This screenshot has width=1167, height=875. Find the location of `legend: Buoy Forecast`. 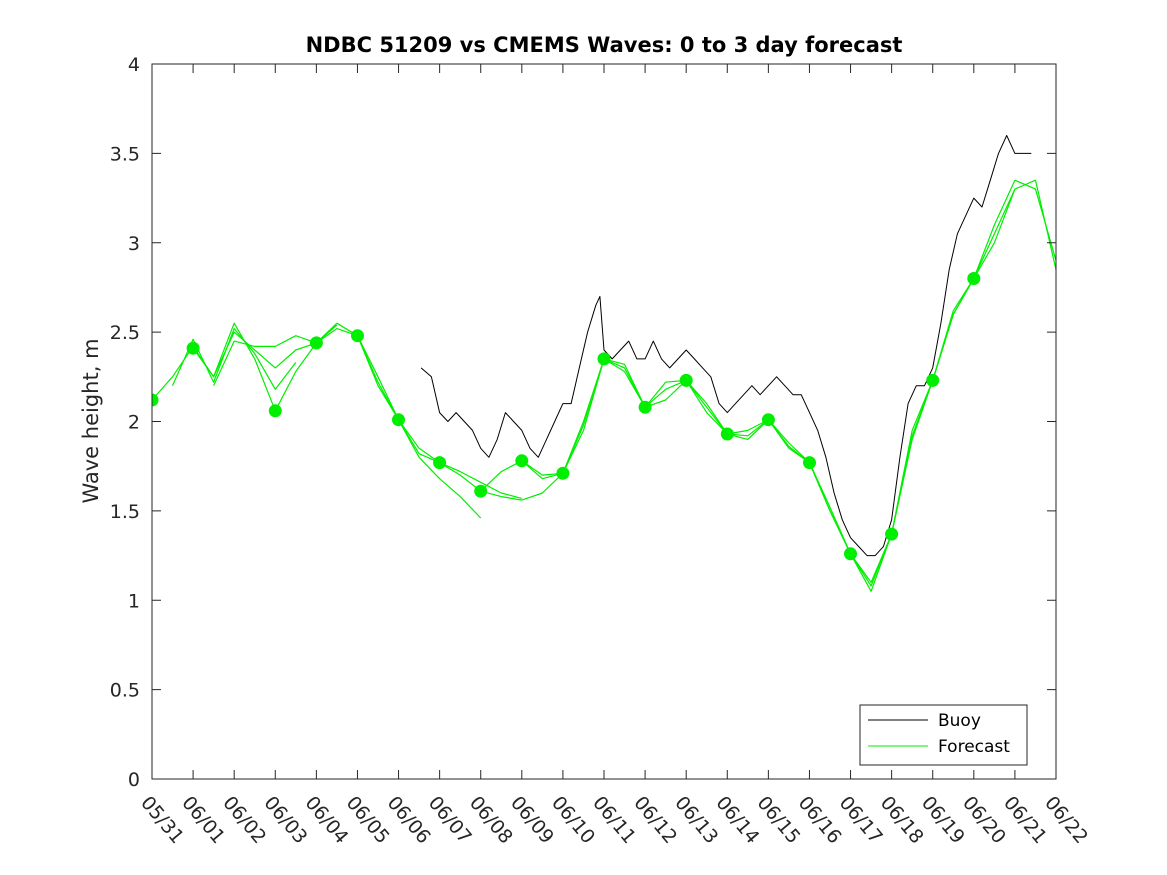

legend: Buoy Forecast is located at coordinates (943, 735).